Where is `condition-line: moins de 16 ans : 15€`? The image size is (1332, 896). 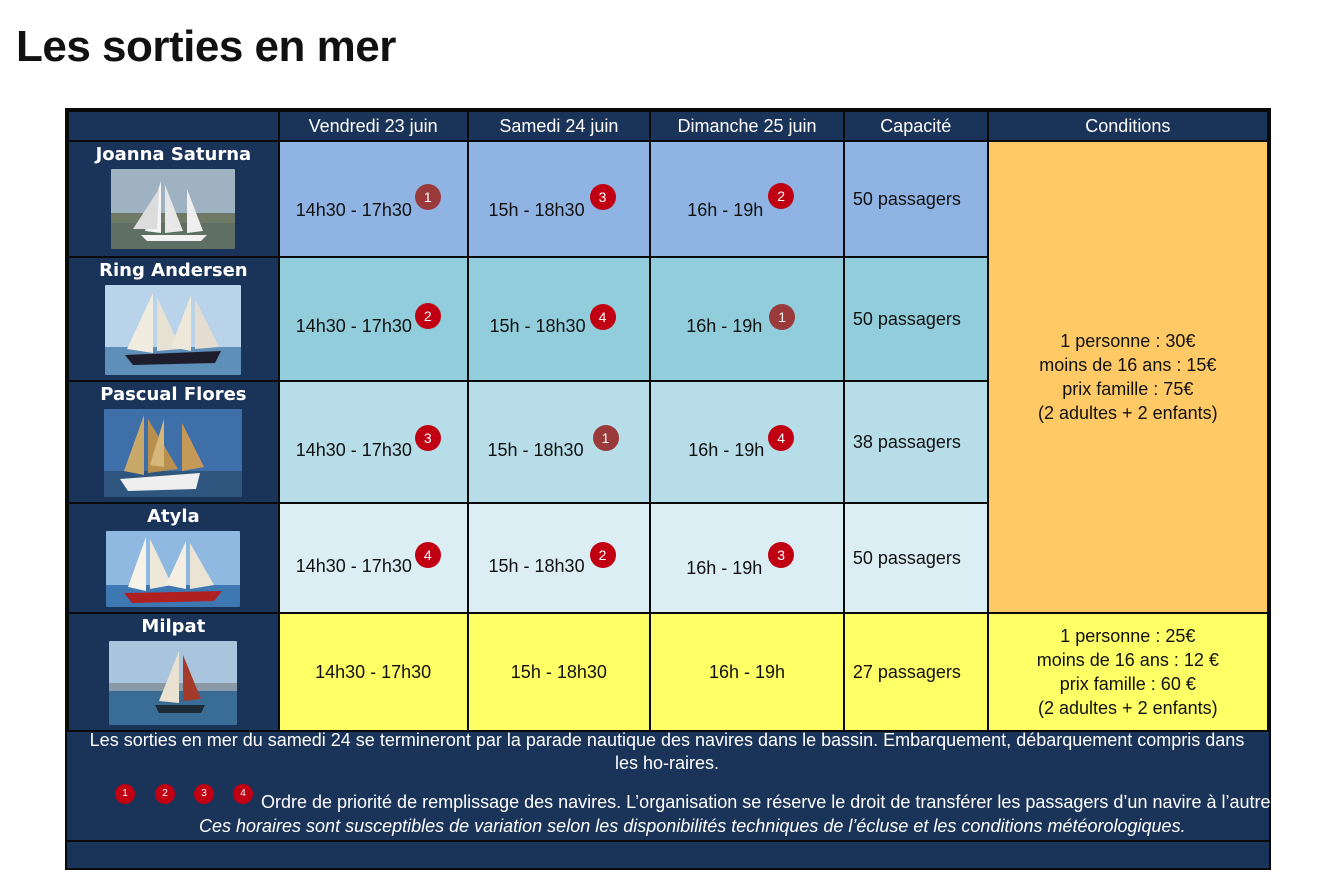 condition-line: moins de 16 ans : 15€ is located at coordinates (1128, 365).